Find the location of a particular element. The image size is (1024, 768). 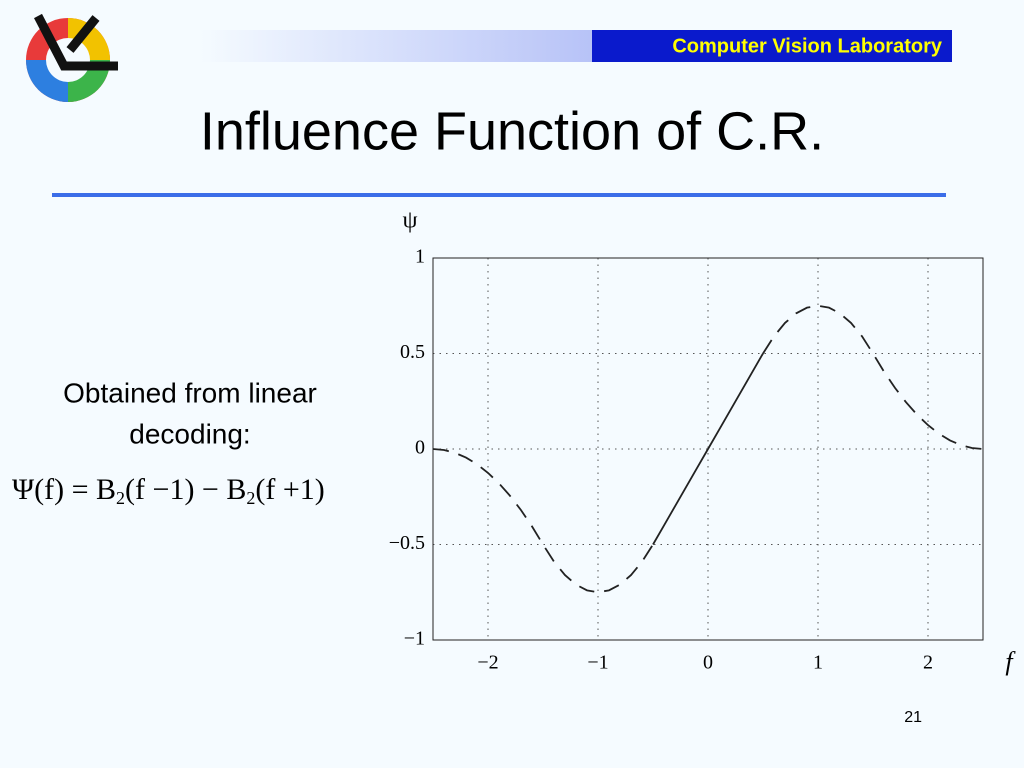

y-tick-label: 1 is located at coordinates (420, 257).